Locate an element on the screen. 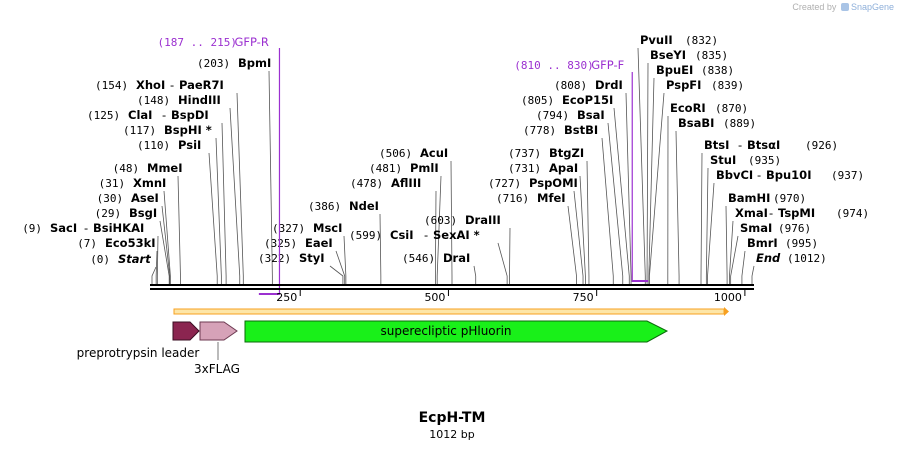  snapgene-credit: Created by SnapGene is located at coordinates (843, 7).